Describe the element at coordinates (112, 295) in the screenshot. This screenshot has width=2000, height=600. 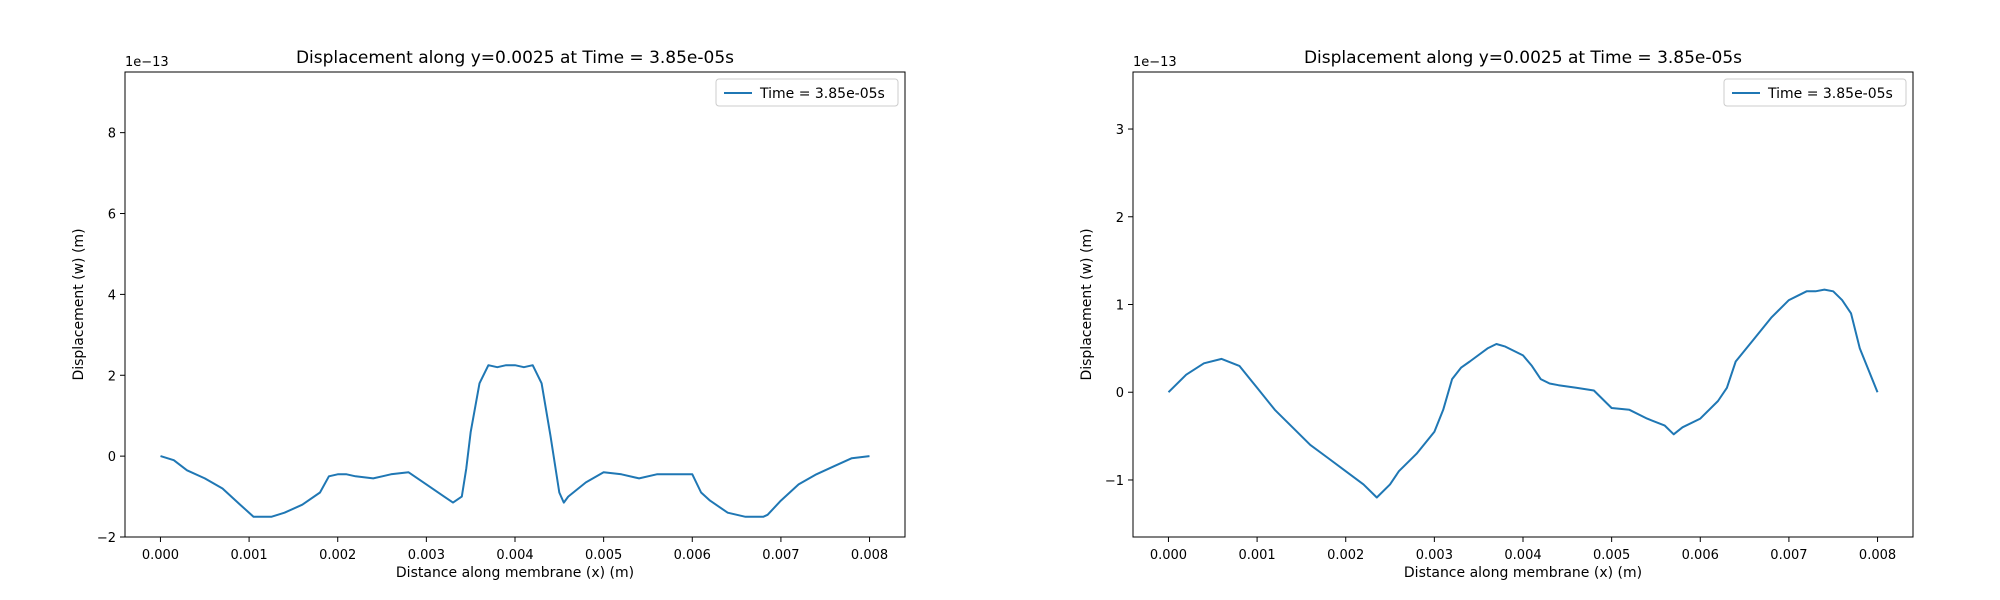
I see `y-tick-label: 4` at that location.